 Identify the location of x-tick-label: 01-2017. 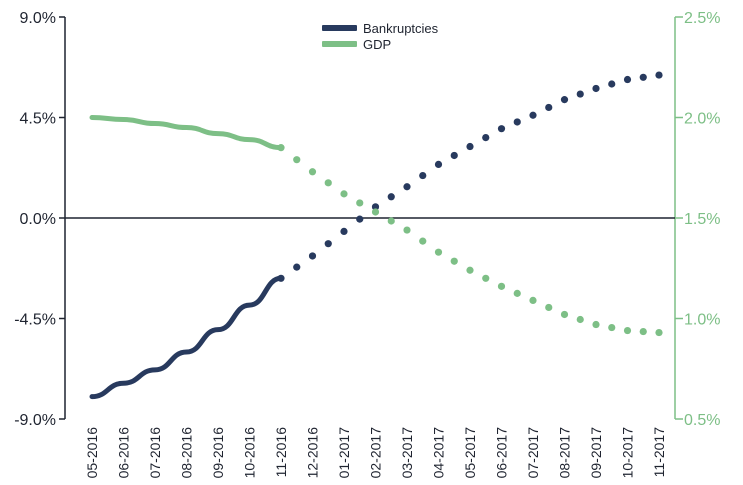
(344, 453).